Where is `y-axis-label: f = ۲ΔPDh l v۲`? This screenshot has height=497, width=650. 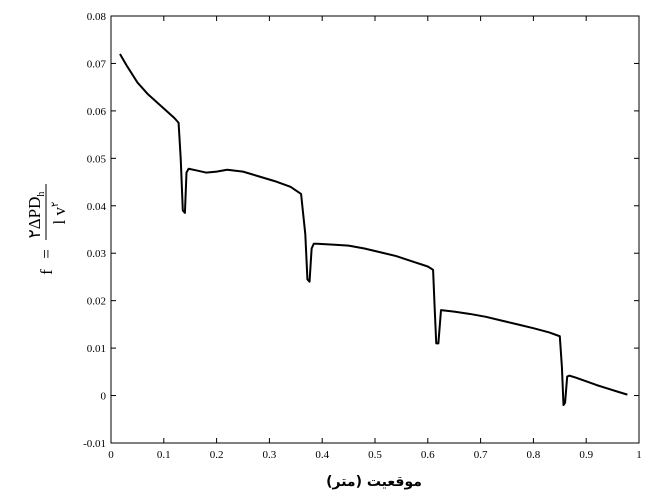
y-axis-label: f = ۲ΔPDh l v۲ is located at coordinates (47, 229).